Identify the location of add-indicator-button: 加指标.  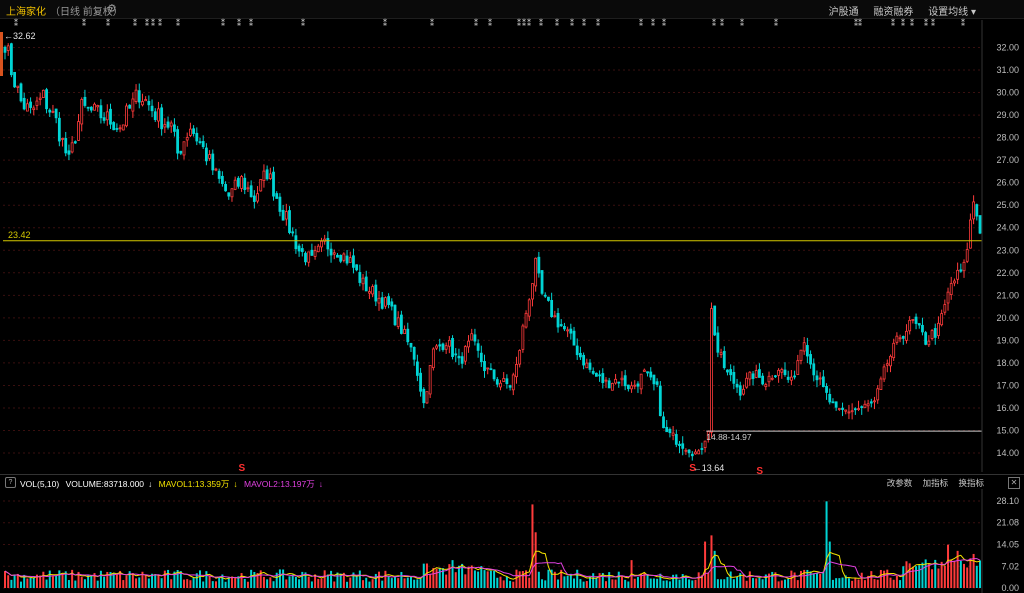
(935, 483).